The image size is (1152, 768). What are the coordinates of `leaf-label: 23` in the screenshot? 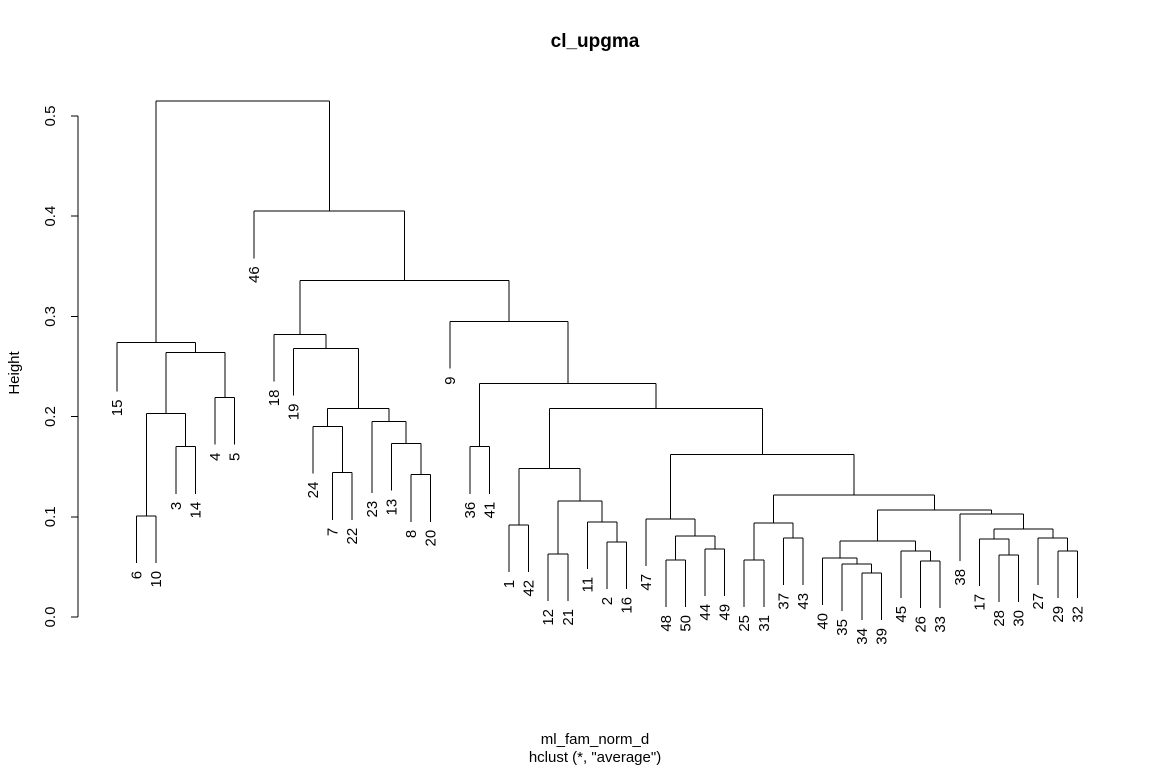 It's located at (372, 509).